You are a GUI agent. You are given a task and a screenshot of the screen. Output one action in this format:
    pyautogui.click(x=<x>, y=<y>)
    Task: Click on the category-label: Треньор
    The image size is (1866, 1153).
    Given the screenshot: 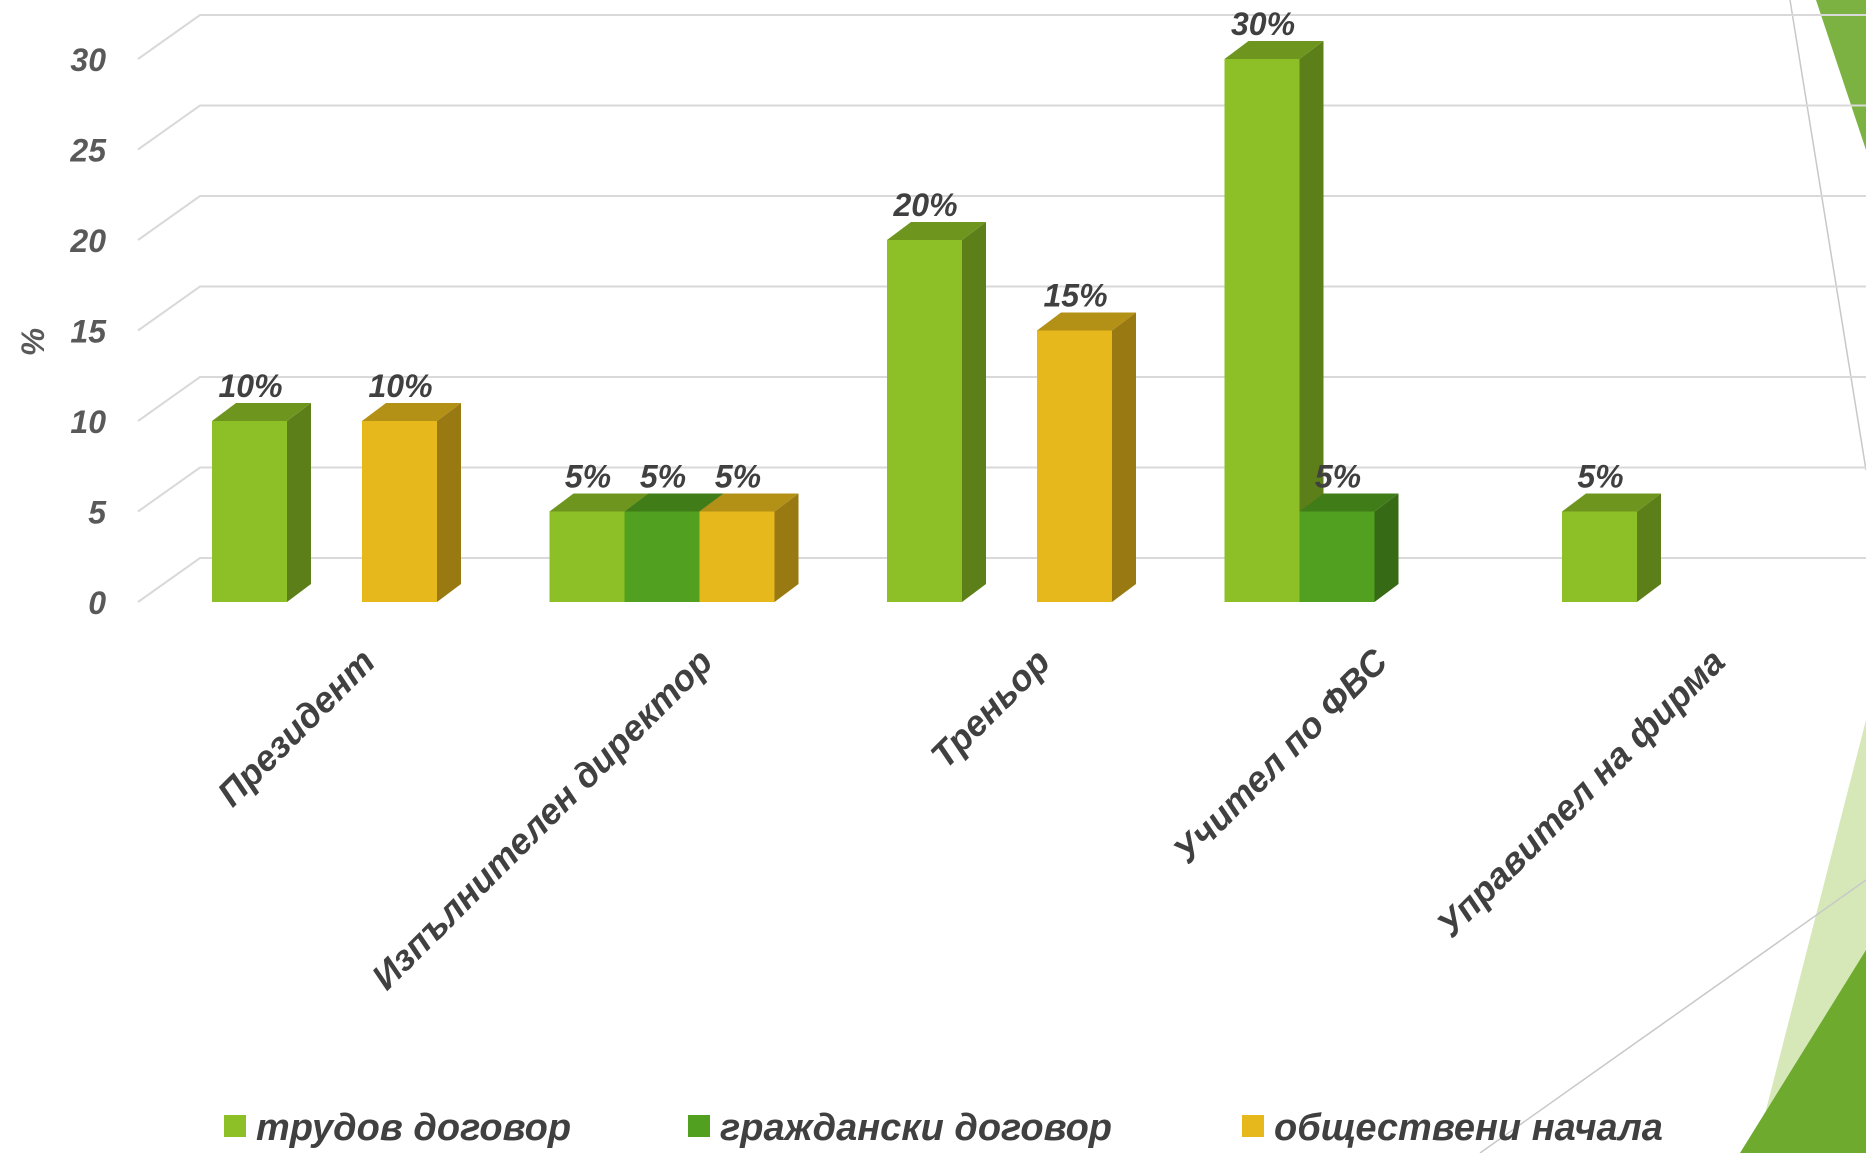 What is the action you would take?
    pyautogui.click(x=989, y=708)
    